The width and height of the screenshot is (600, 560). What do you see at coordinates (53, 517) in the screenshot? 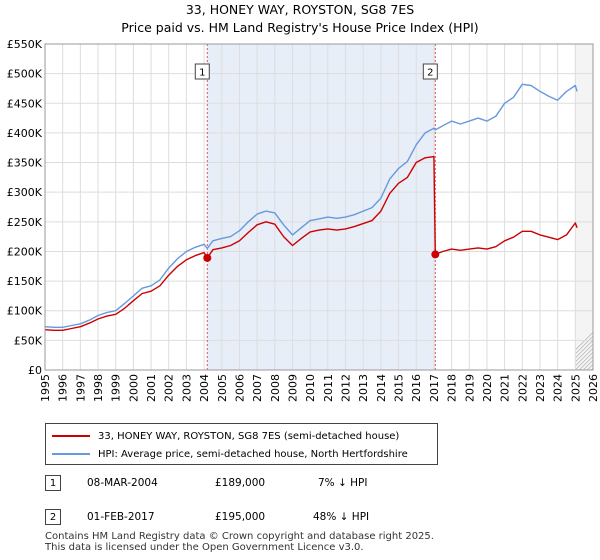
I see `transaction-badge: 2` at bounding box center [53, 517].